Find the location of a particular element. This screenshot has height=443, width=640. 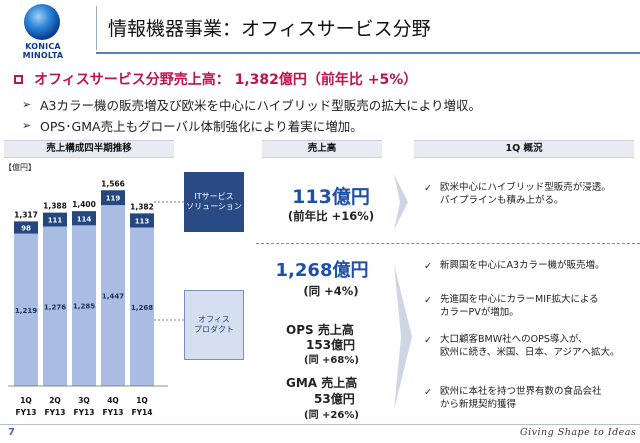

bar-total-label: 1,317 is located at coordinates (26, 214).